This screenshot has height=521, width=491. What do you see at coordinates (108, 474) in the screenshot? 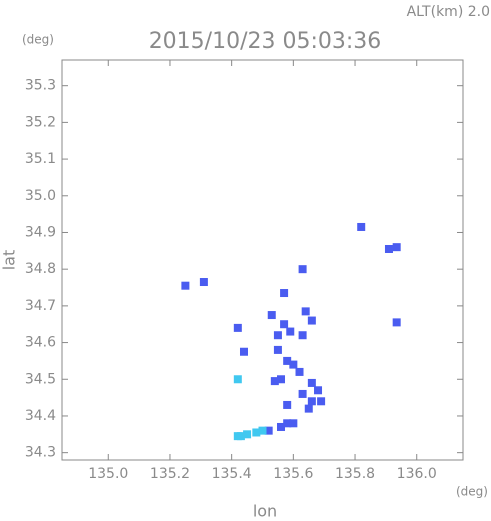
I see `x-tick-label: 135.0` at bounding box center [108, 474].